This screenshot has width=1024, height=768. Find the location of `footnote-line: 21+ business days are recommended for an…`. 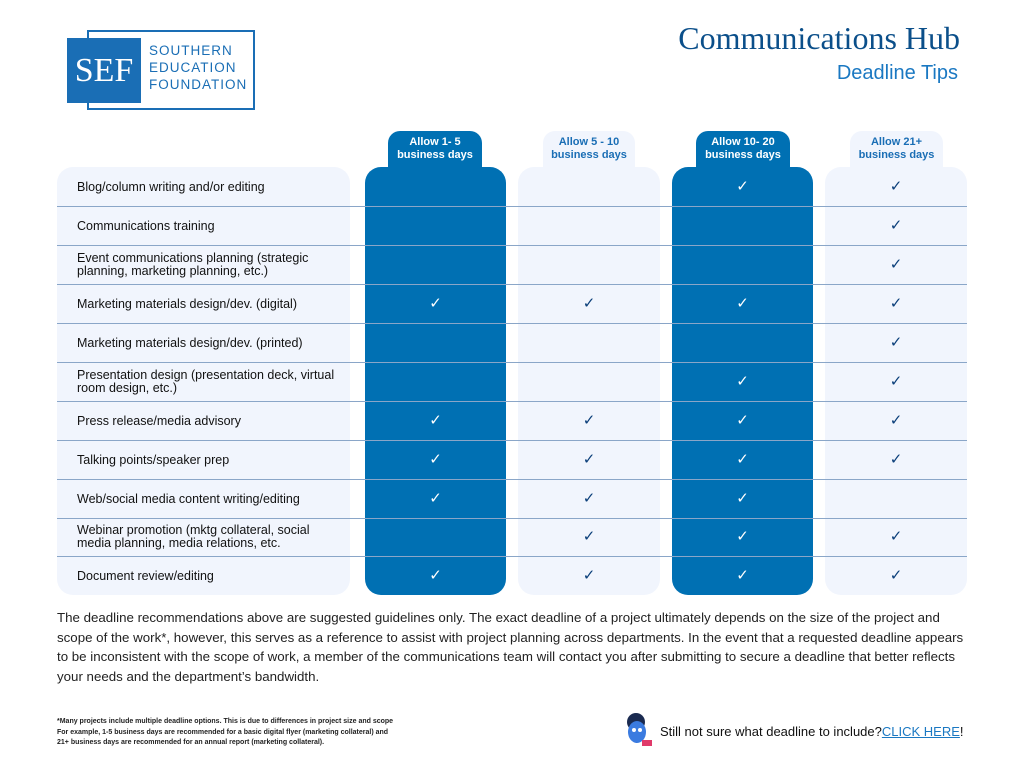

footnote-line: 21+ business days are recommended for an… is located at coordinates (191, 742).